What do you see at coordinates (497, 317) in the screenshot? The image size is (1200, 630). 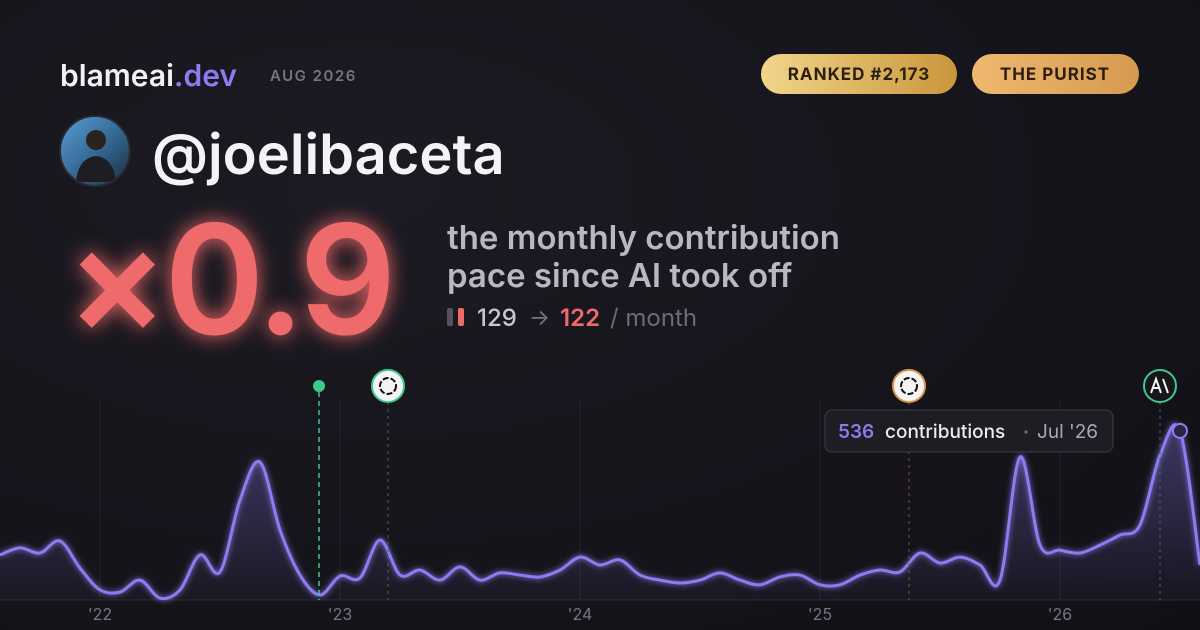 I see `before-value: 129` at bounding box center [497, 317].